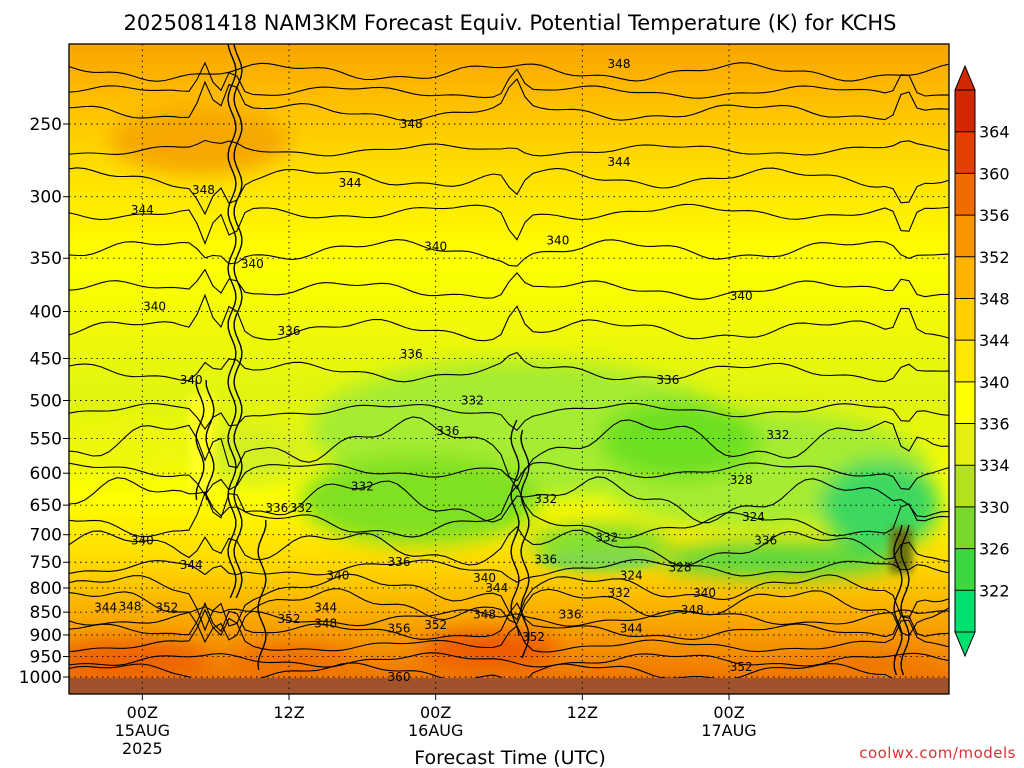  What do you see at coordinates (399, 628) in the screenshot?
I see `contour-label: 356` at bounding box center [399, 628].